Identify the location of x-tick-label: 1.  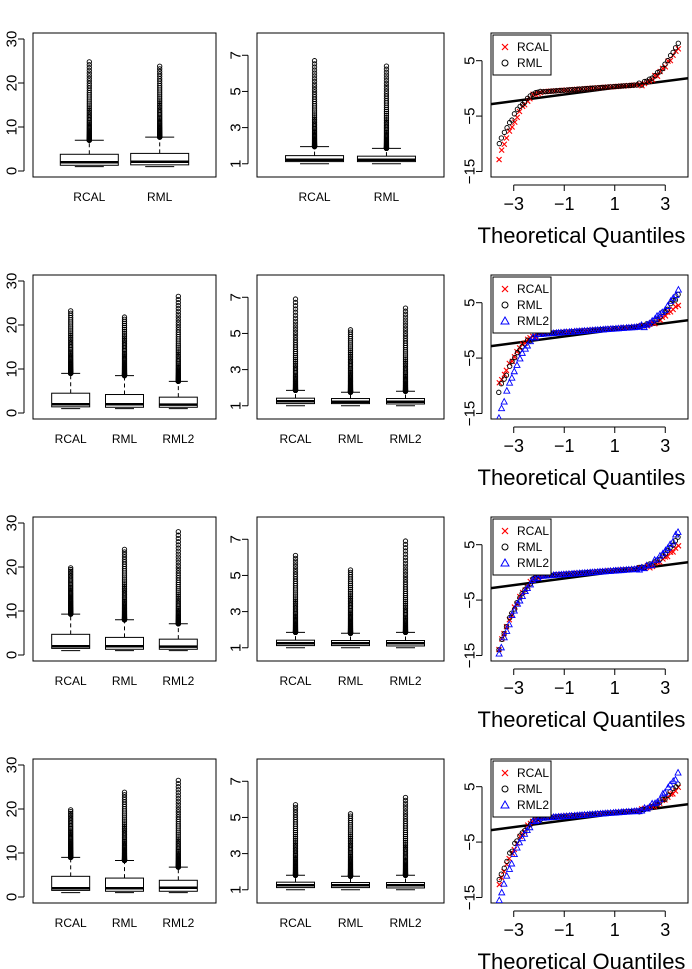
(615, 688).